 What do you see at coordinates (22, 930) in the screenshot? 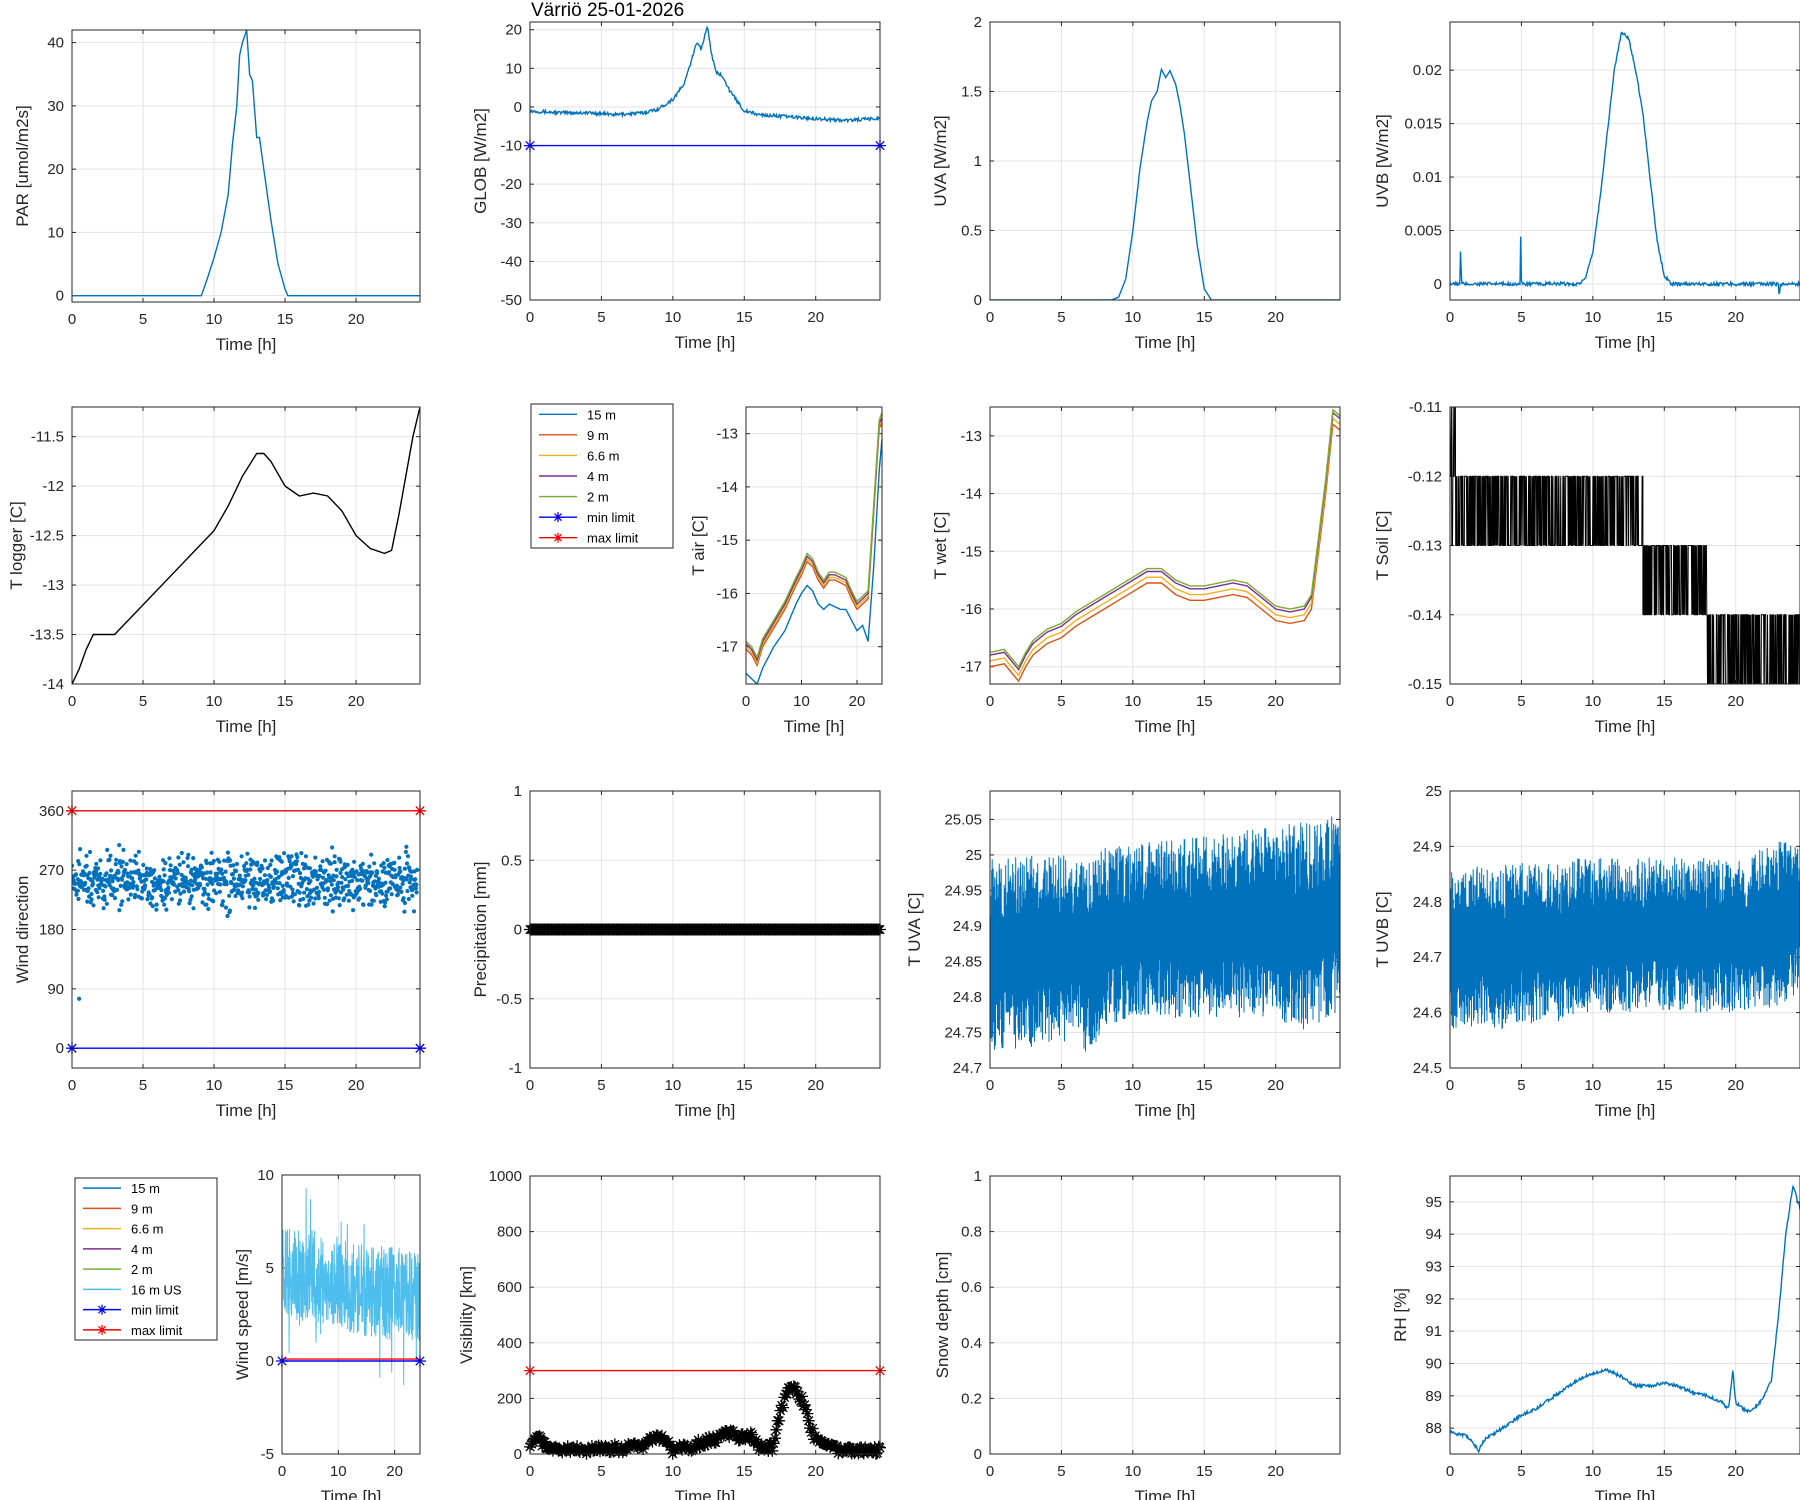
I see `y-axis-label: Wind direction` at bounding box center [22, 930].